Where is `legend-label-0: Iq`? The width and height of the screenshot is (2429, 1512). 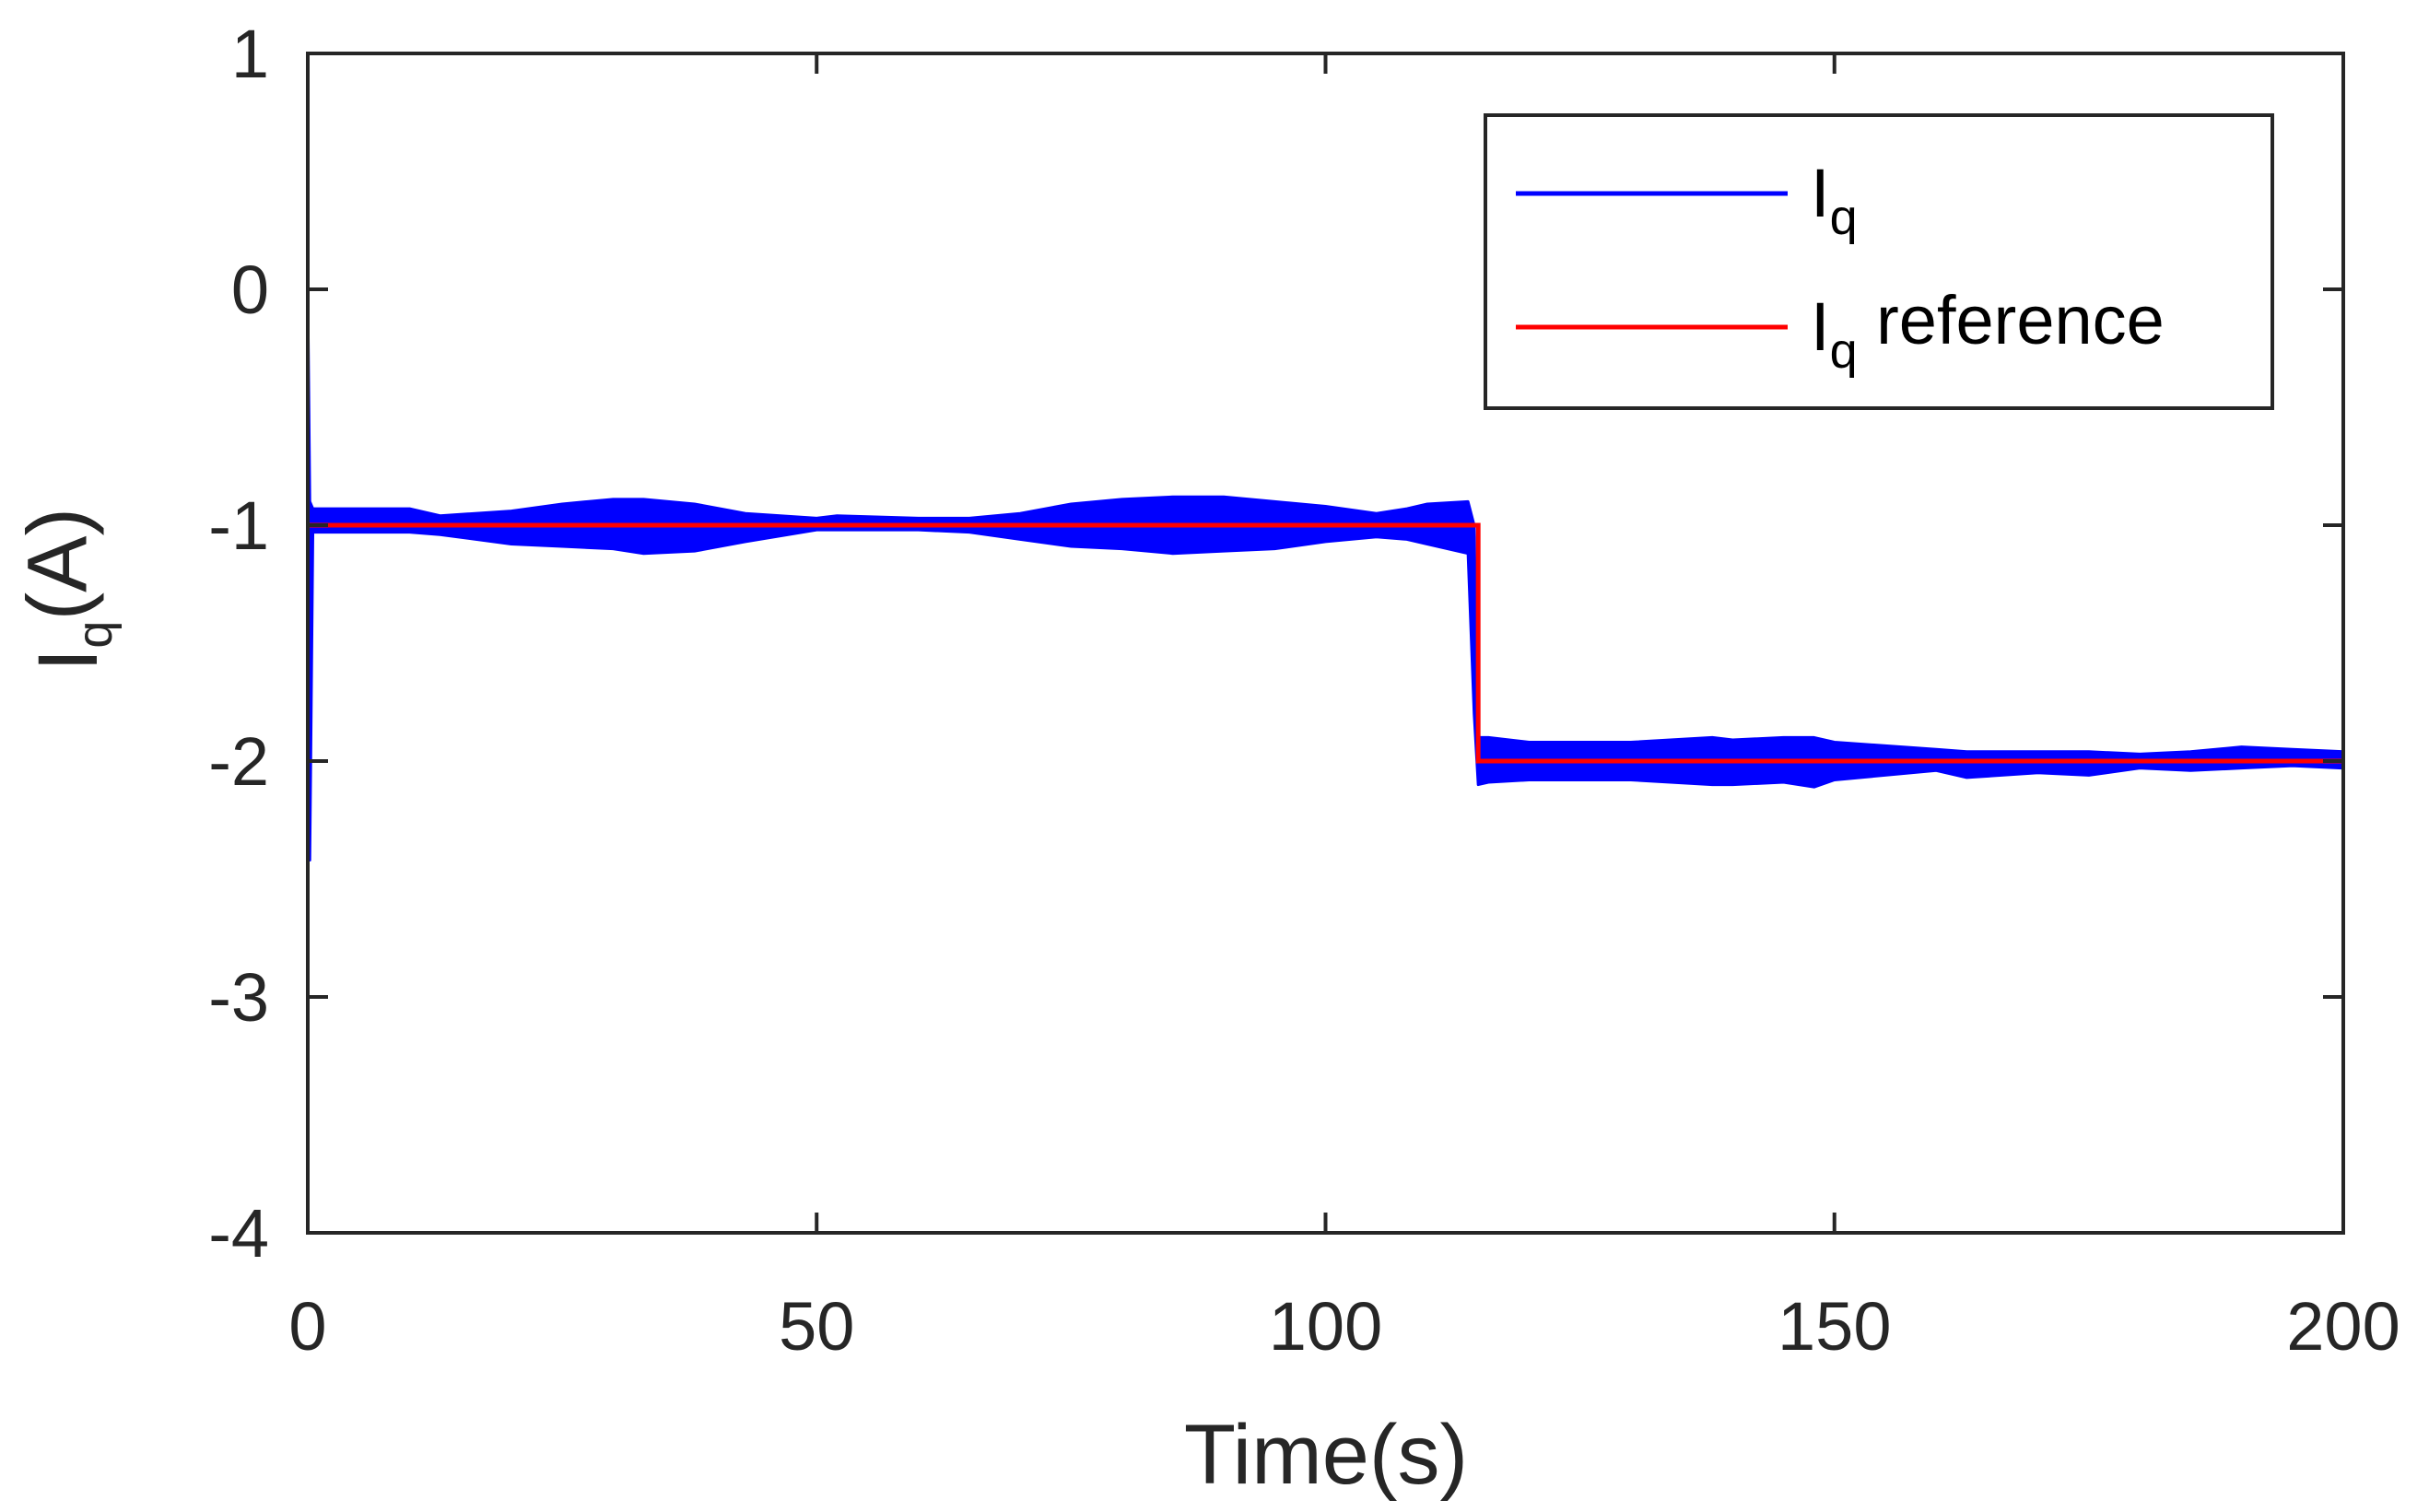 legend-label-0: Iq is located at coordinates (1834, 200).